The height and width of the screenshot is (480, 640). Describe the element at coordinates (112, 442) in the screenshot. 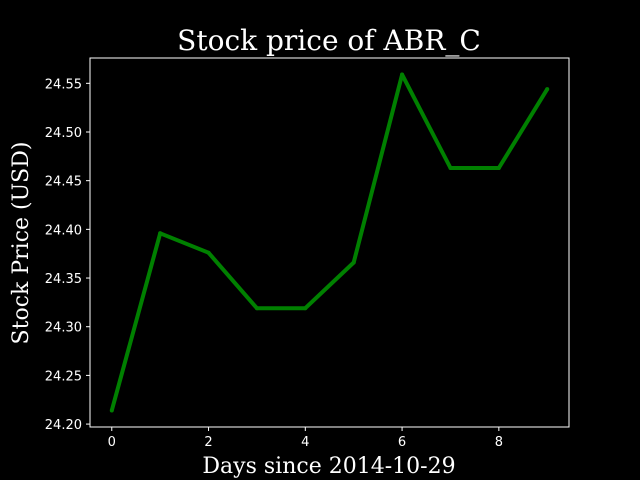

I see `x-tick-label: 0` at that location.